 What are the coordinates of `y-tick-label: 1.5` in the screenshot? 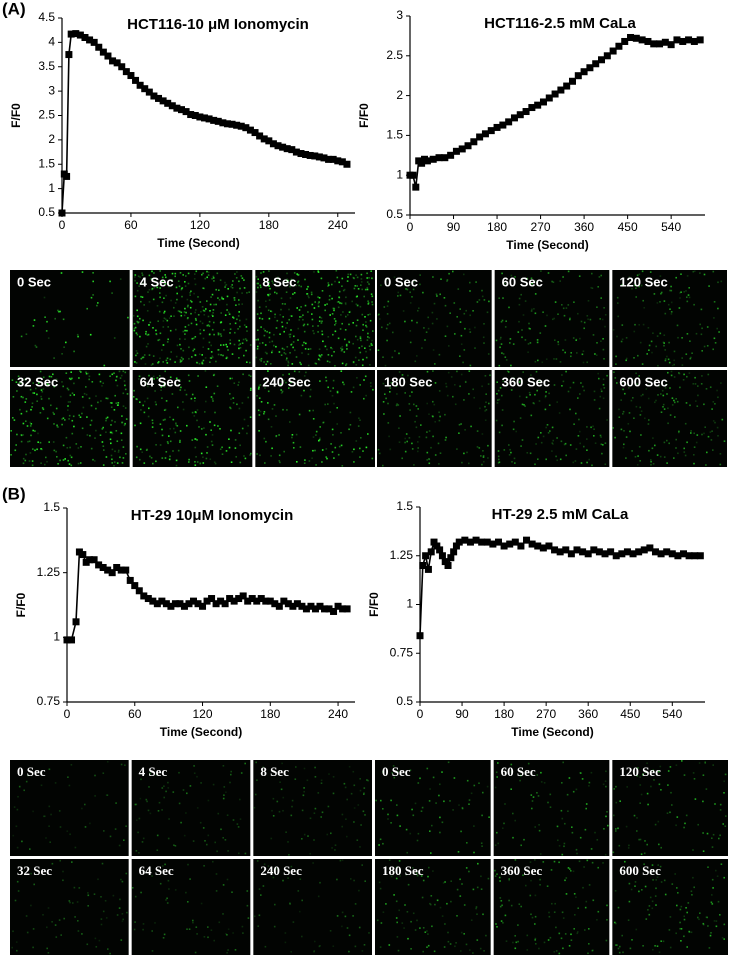 It's located at (46, 163).